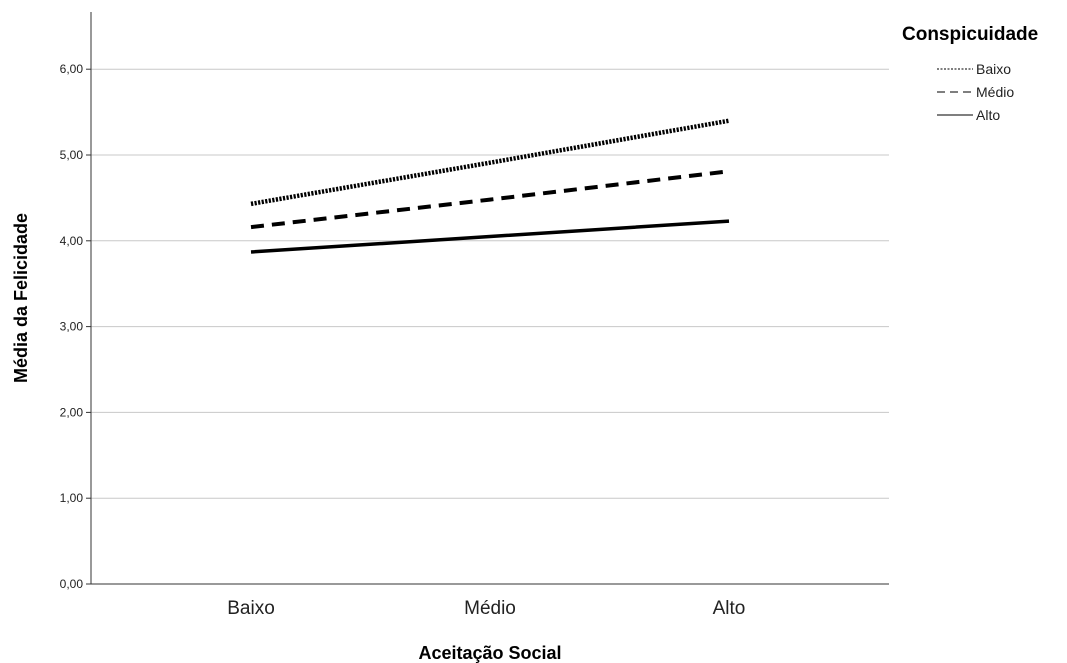 The image size is (1067, 663). What do you see at coordinates (988, 115) in the screenshot?
I see `legend-label: Alto` at bounding box center [988, 115].